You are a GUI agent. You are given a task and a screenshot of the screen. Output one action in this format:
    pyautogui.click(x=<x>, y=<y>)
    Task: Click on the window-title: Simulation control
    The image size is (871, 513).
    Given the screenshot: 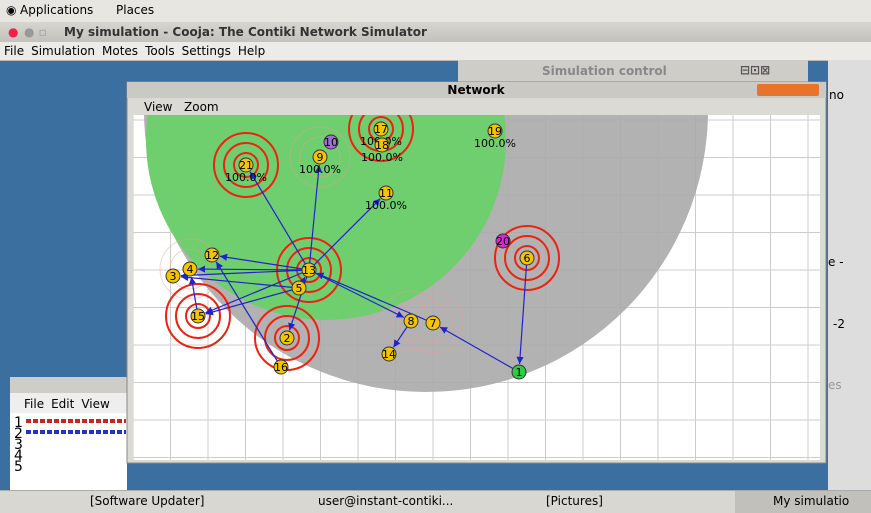 What is the action you would take?
    pyautogui.click(x=604, y=71)
    